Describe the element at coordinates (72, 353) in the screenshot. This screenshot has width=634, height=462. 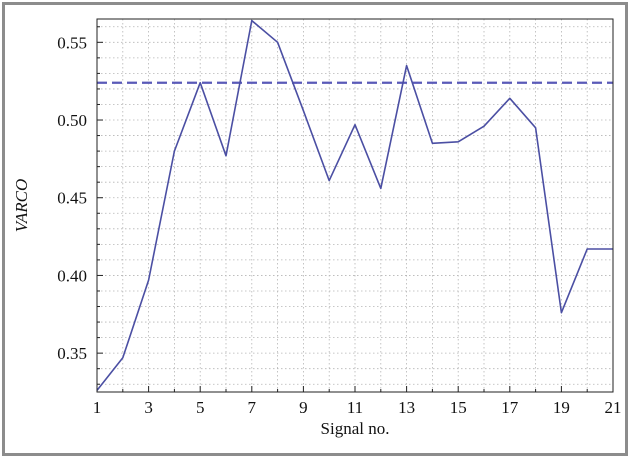
I see `y-tick-label: 0.35` at that location.